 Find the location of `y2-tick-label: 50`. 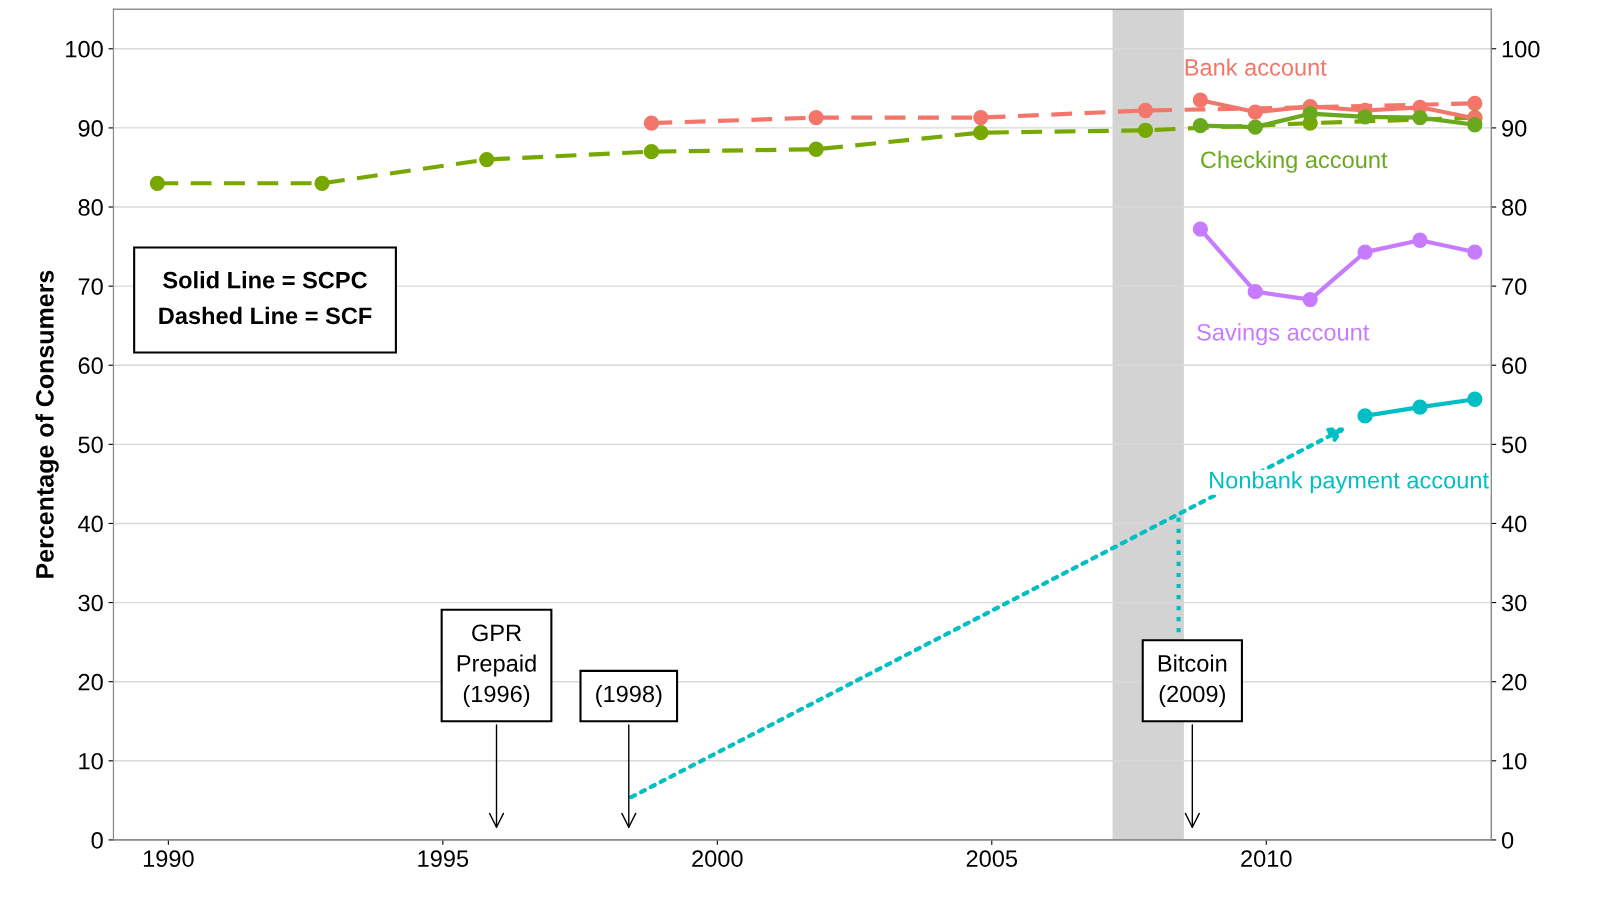

y2-tick-label: 50 is located at coordinates (1514, 445).